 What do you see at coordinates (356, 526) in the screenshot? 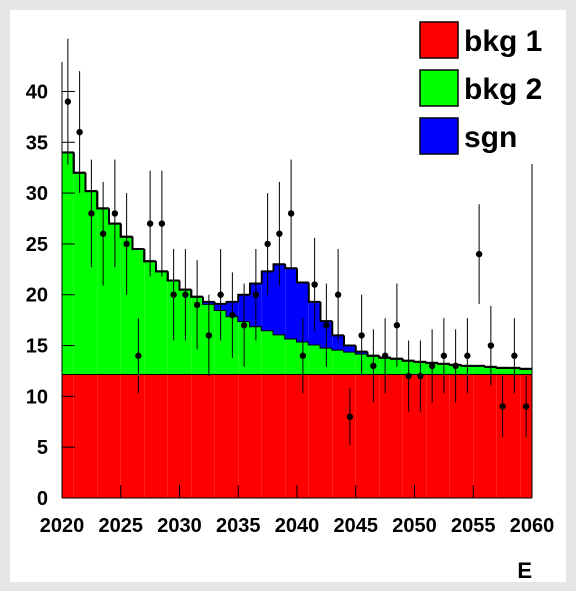
I see `x-tick-label: 2045` at bounding box center [356, 526].